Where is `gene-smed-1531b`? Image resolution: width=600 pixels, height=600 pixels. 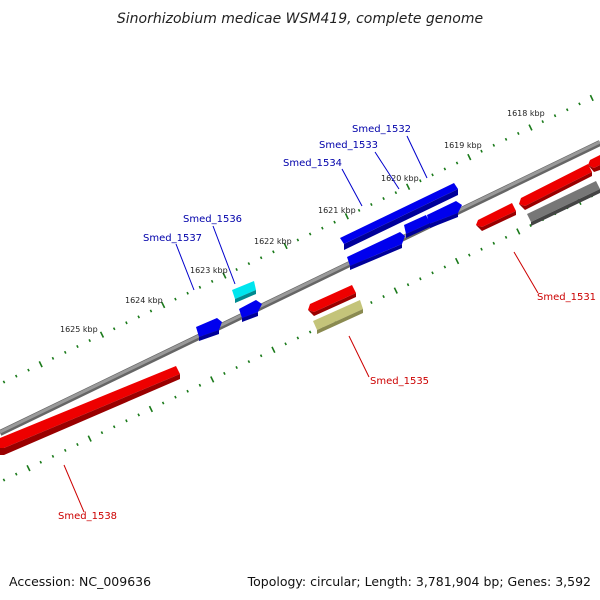
gene-smed-1531b is located at coordinates (555, 187).